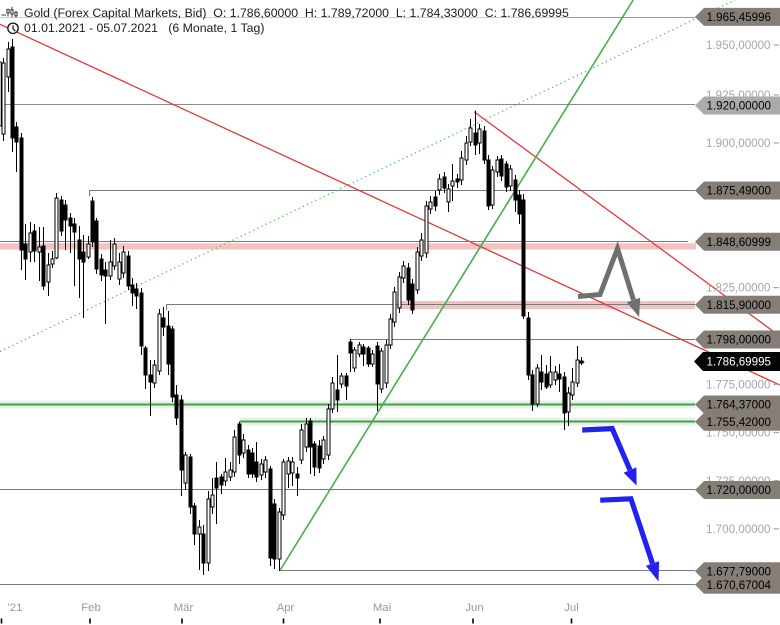 The width and height of the screenshot is (780, 625). Describe the element at coordinates (739, 305) in the screenshot. I see `svg-text: 1.815,90000` at that location.